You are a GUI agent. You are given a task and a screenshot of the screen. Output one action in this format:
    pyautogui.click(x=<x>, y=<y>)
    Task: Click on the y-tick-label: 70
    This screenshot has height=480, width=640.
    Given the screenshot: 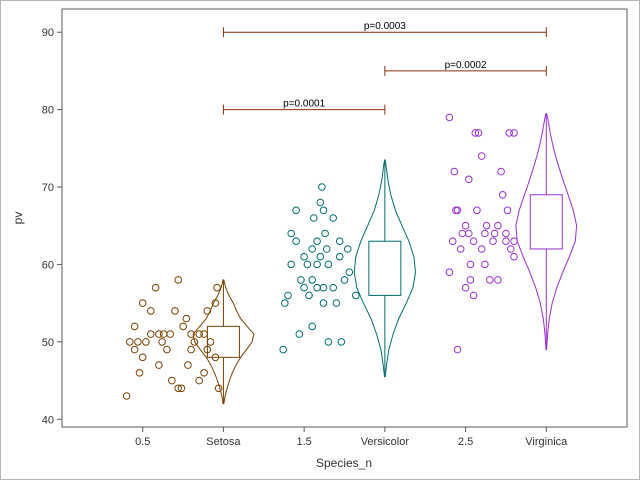 What is the action you would take?
    pyautogui.click(x=48, y=188)
    